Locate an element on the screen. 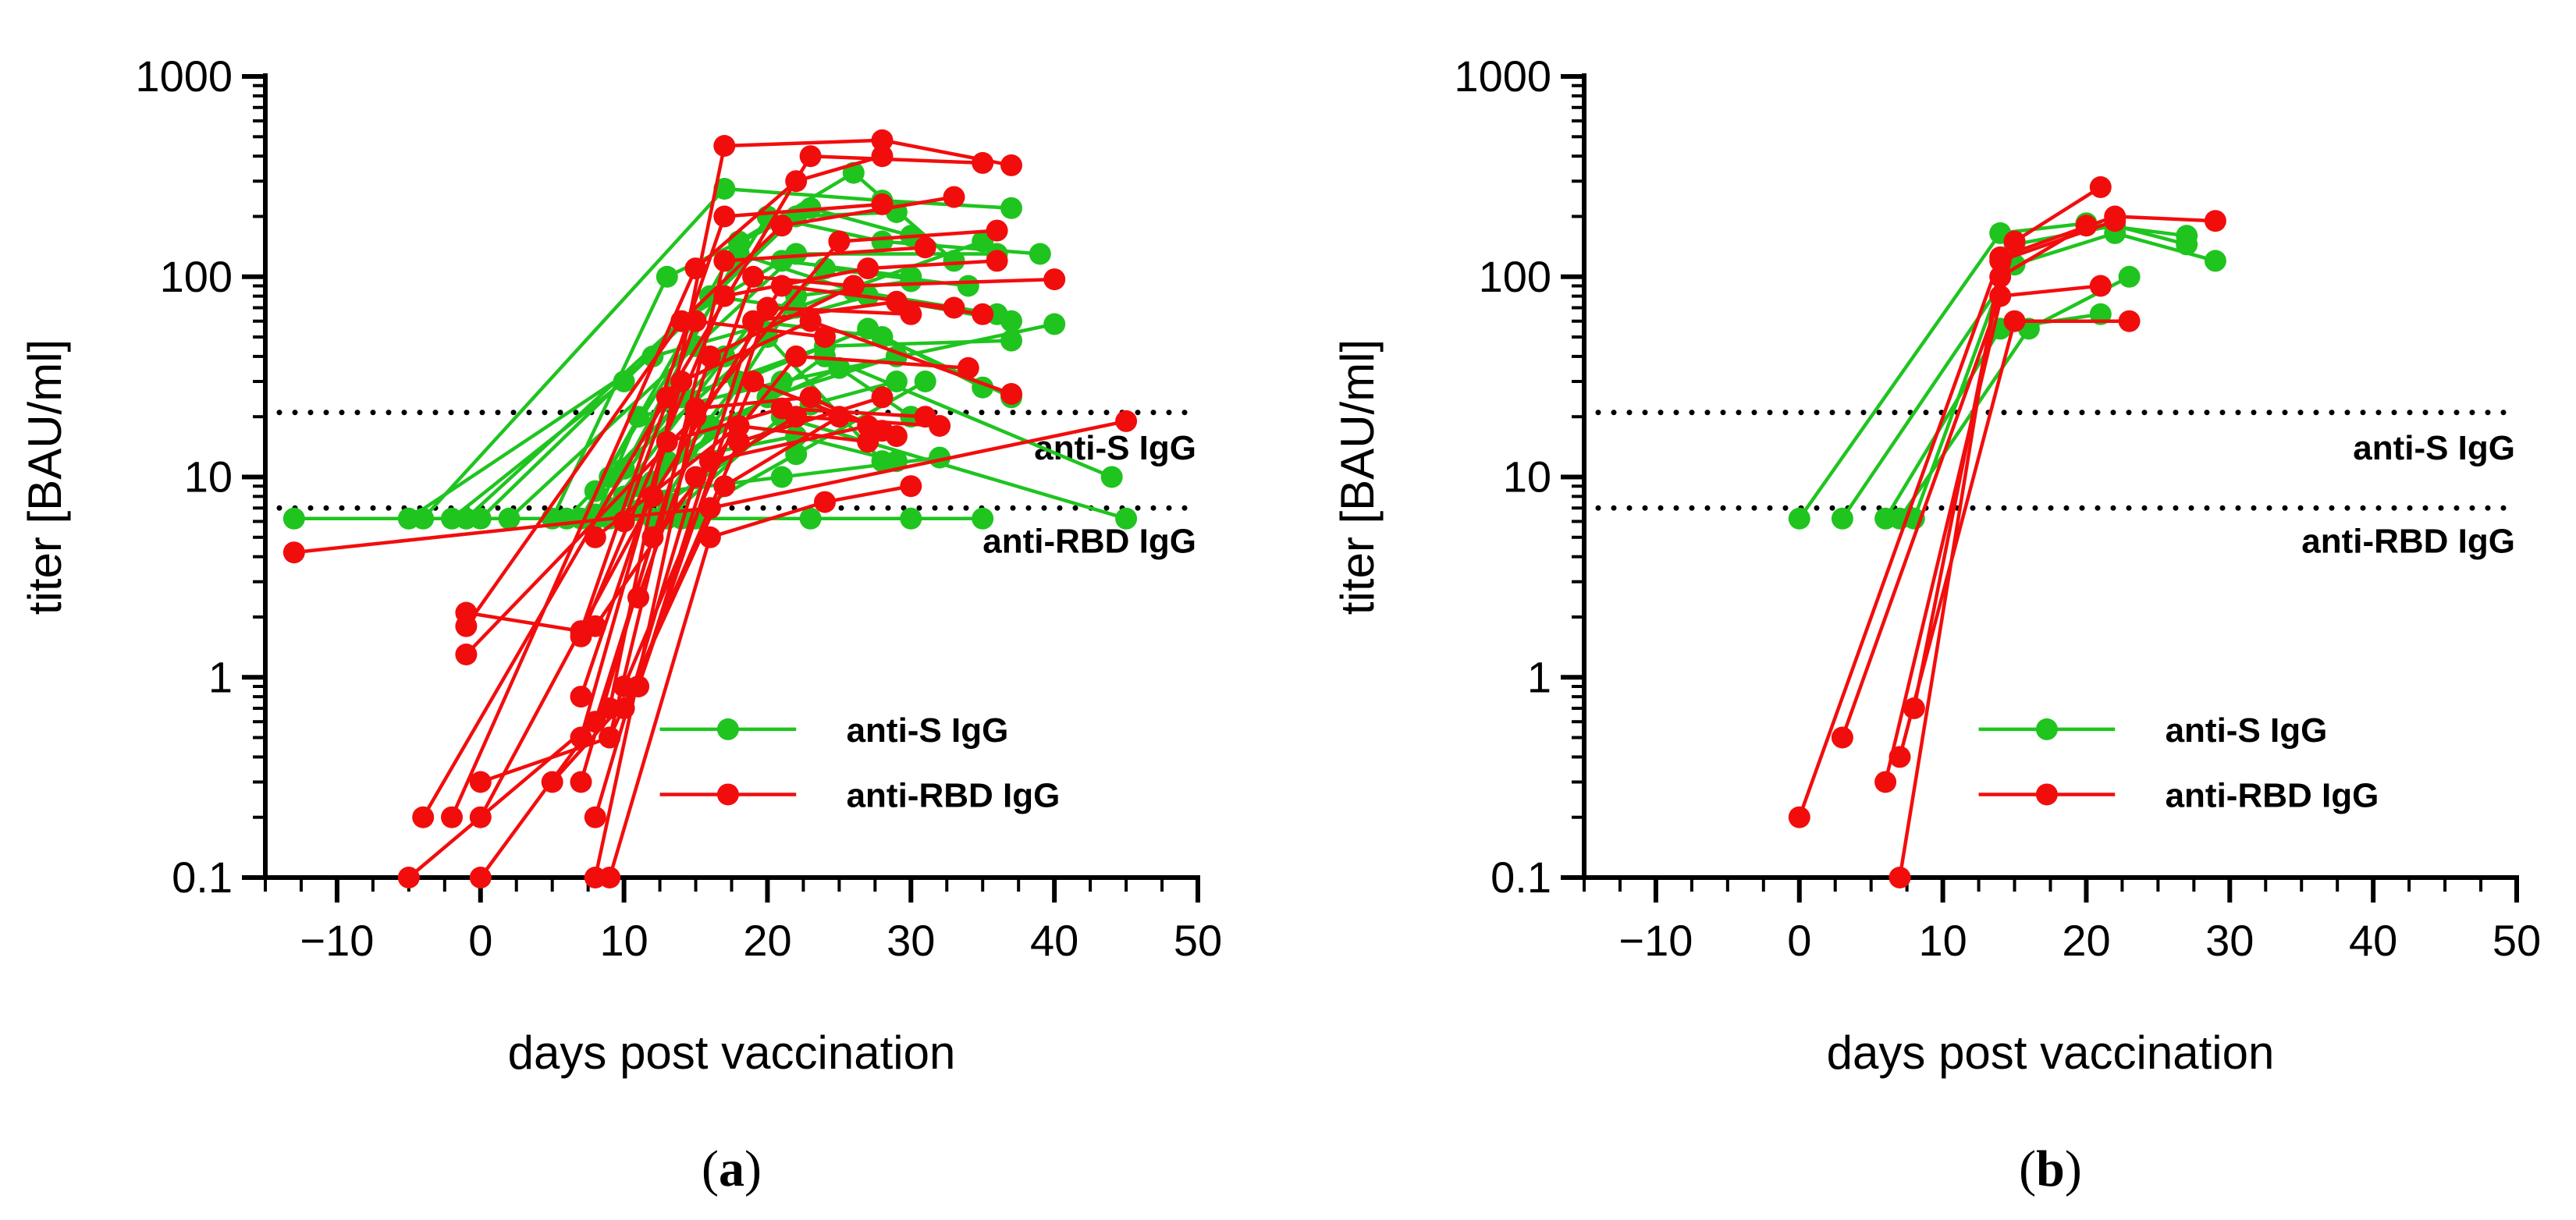 This screenshot has width=2576, height=1220. panel-b-legend-label: anti-RBD IgG is located at coordinates (2272, 795).